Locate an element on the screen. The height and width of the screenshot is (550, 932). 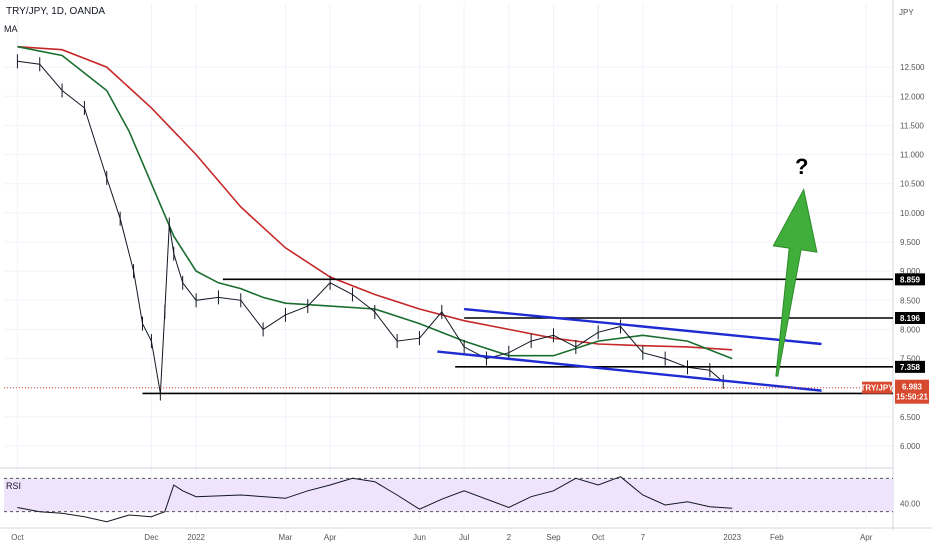
channel-upper-line is located at coordinates (643, 326).